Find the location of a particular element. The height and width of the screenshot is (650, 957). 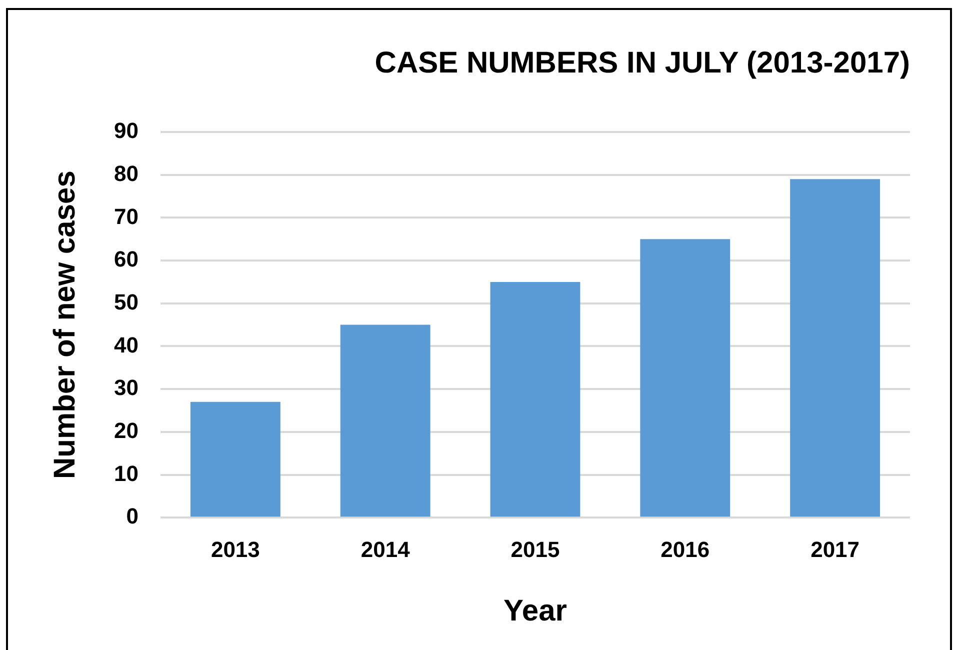

y-tick-label: 50 is located at coordinates (126, 301).